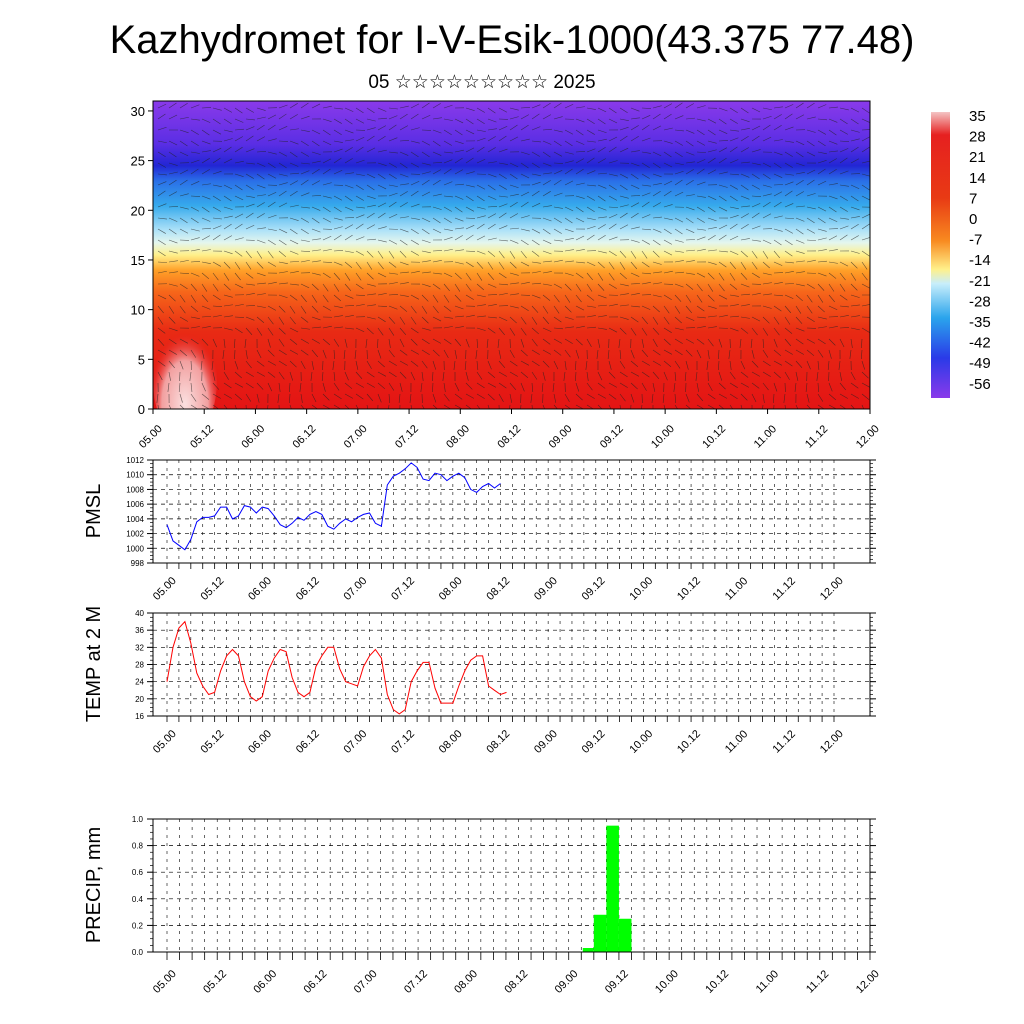 The width and height of the screenshot is (1024, 1024). What do you see at coordinates (765, 436) in the screenshot?
I see `heatmap-x-tick-label: 11.00` at bounding box center [765, 436].